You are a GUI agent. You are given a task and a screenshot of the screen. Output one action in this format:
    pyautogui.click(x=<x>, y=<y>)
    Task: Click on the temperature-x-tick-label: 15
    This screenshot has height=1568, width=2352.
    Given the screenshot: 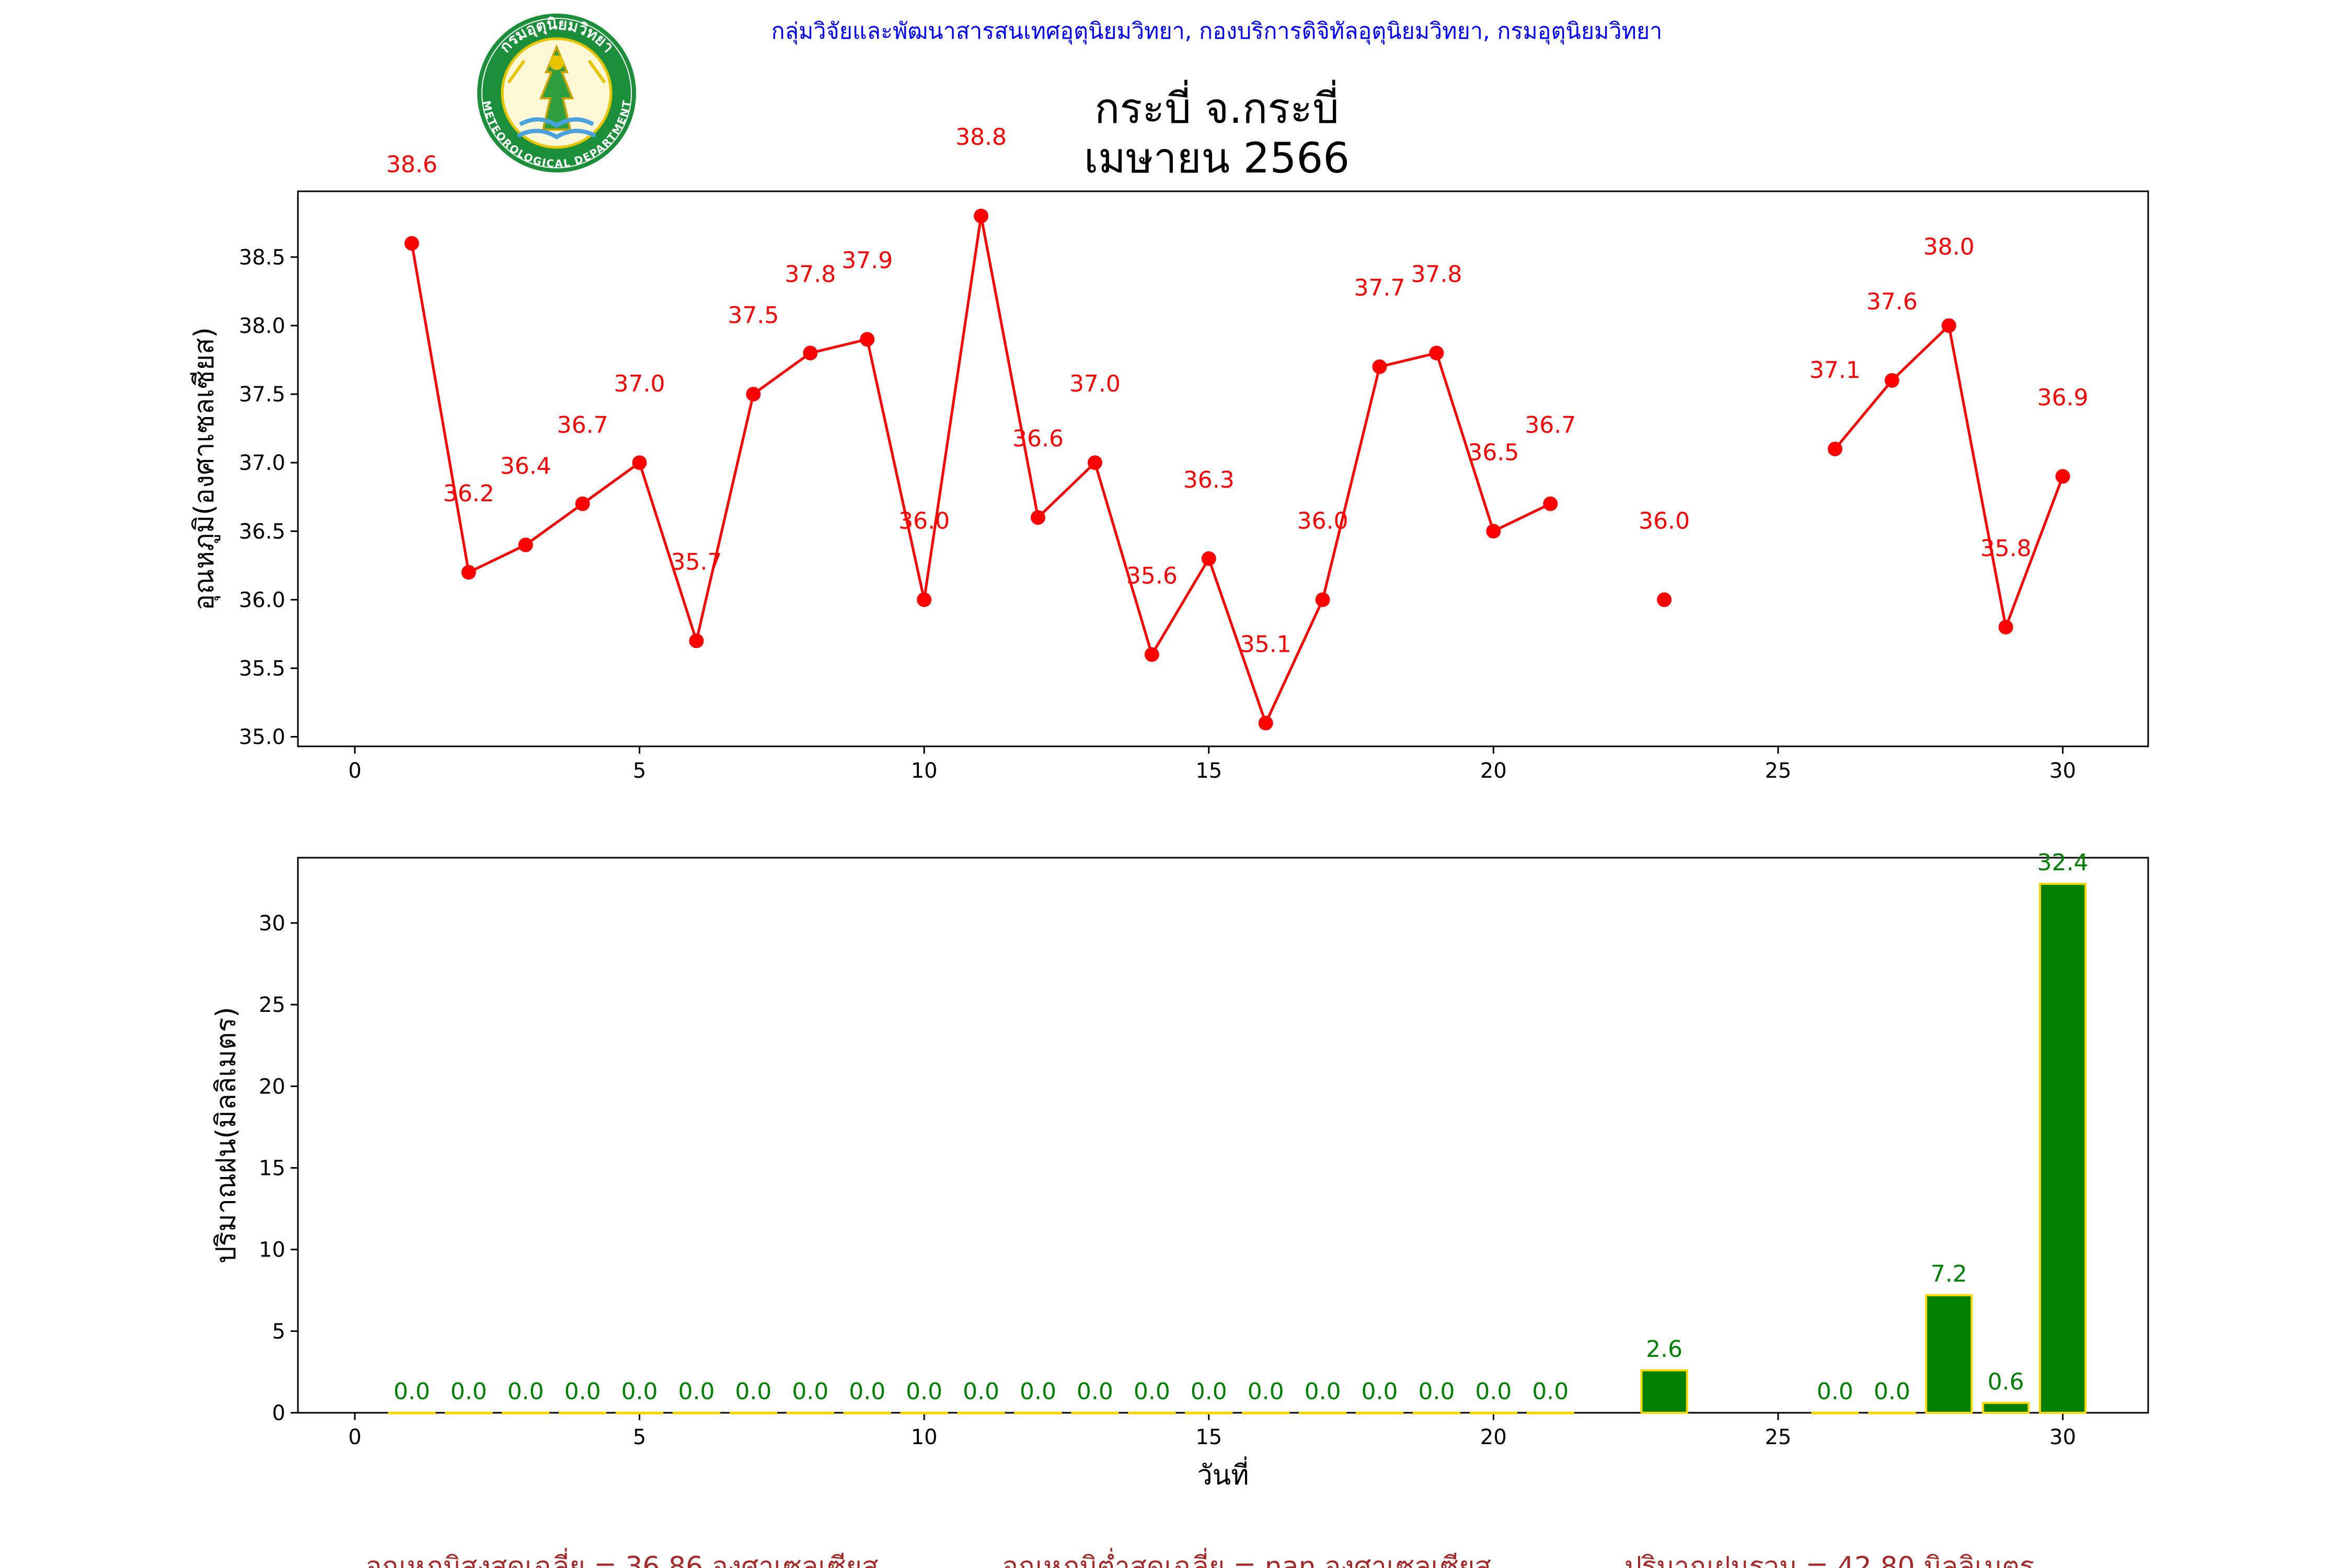 What is the action you would take?
    pyautogui.click(x=1208, y=771)
    